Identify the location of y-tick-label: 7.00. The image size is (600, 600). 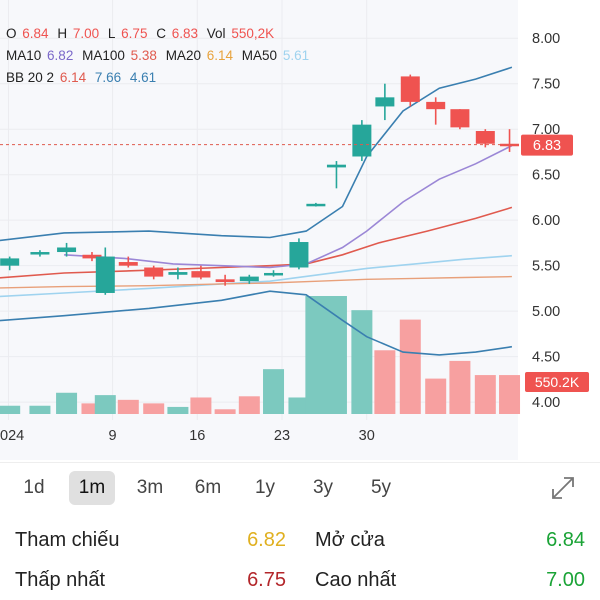
(546, 130).